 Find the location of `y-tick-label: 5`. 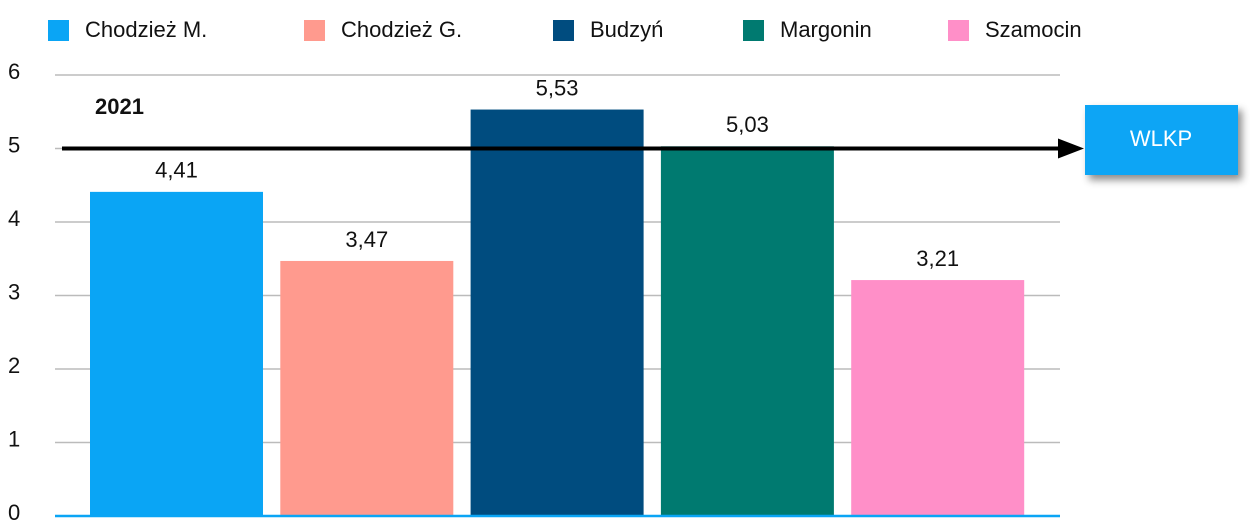

y-tick-label: 5 is located at coordinates (14, 144).